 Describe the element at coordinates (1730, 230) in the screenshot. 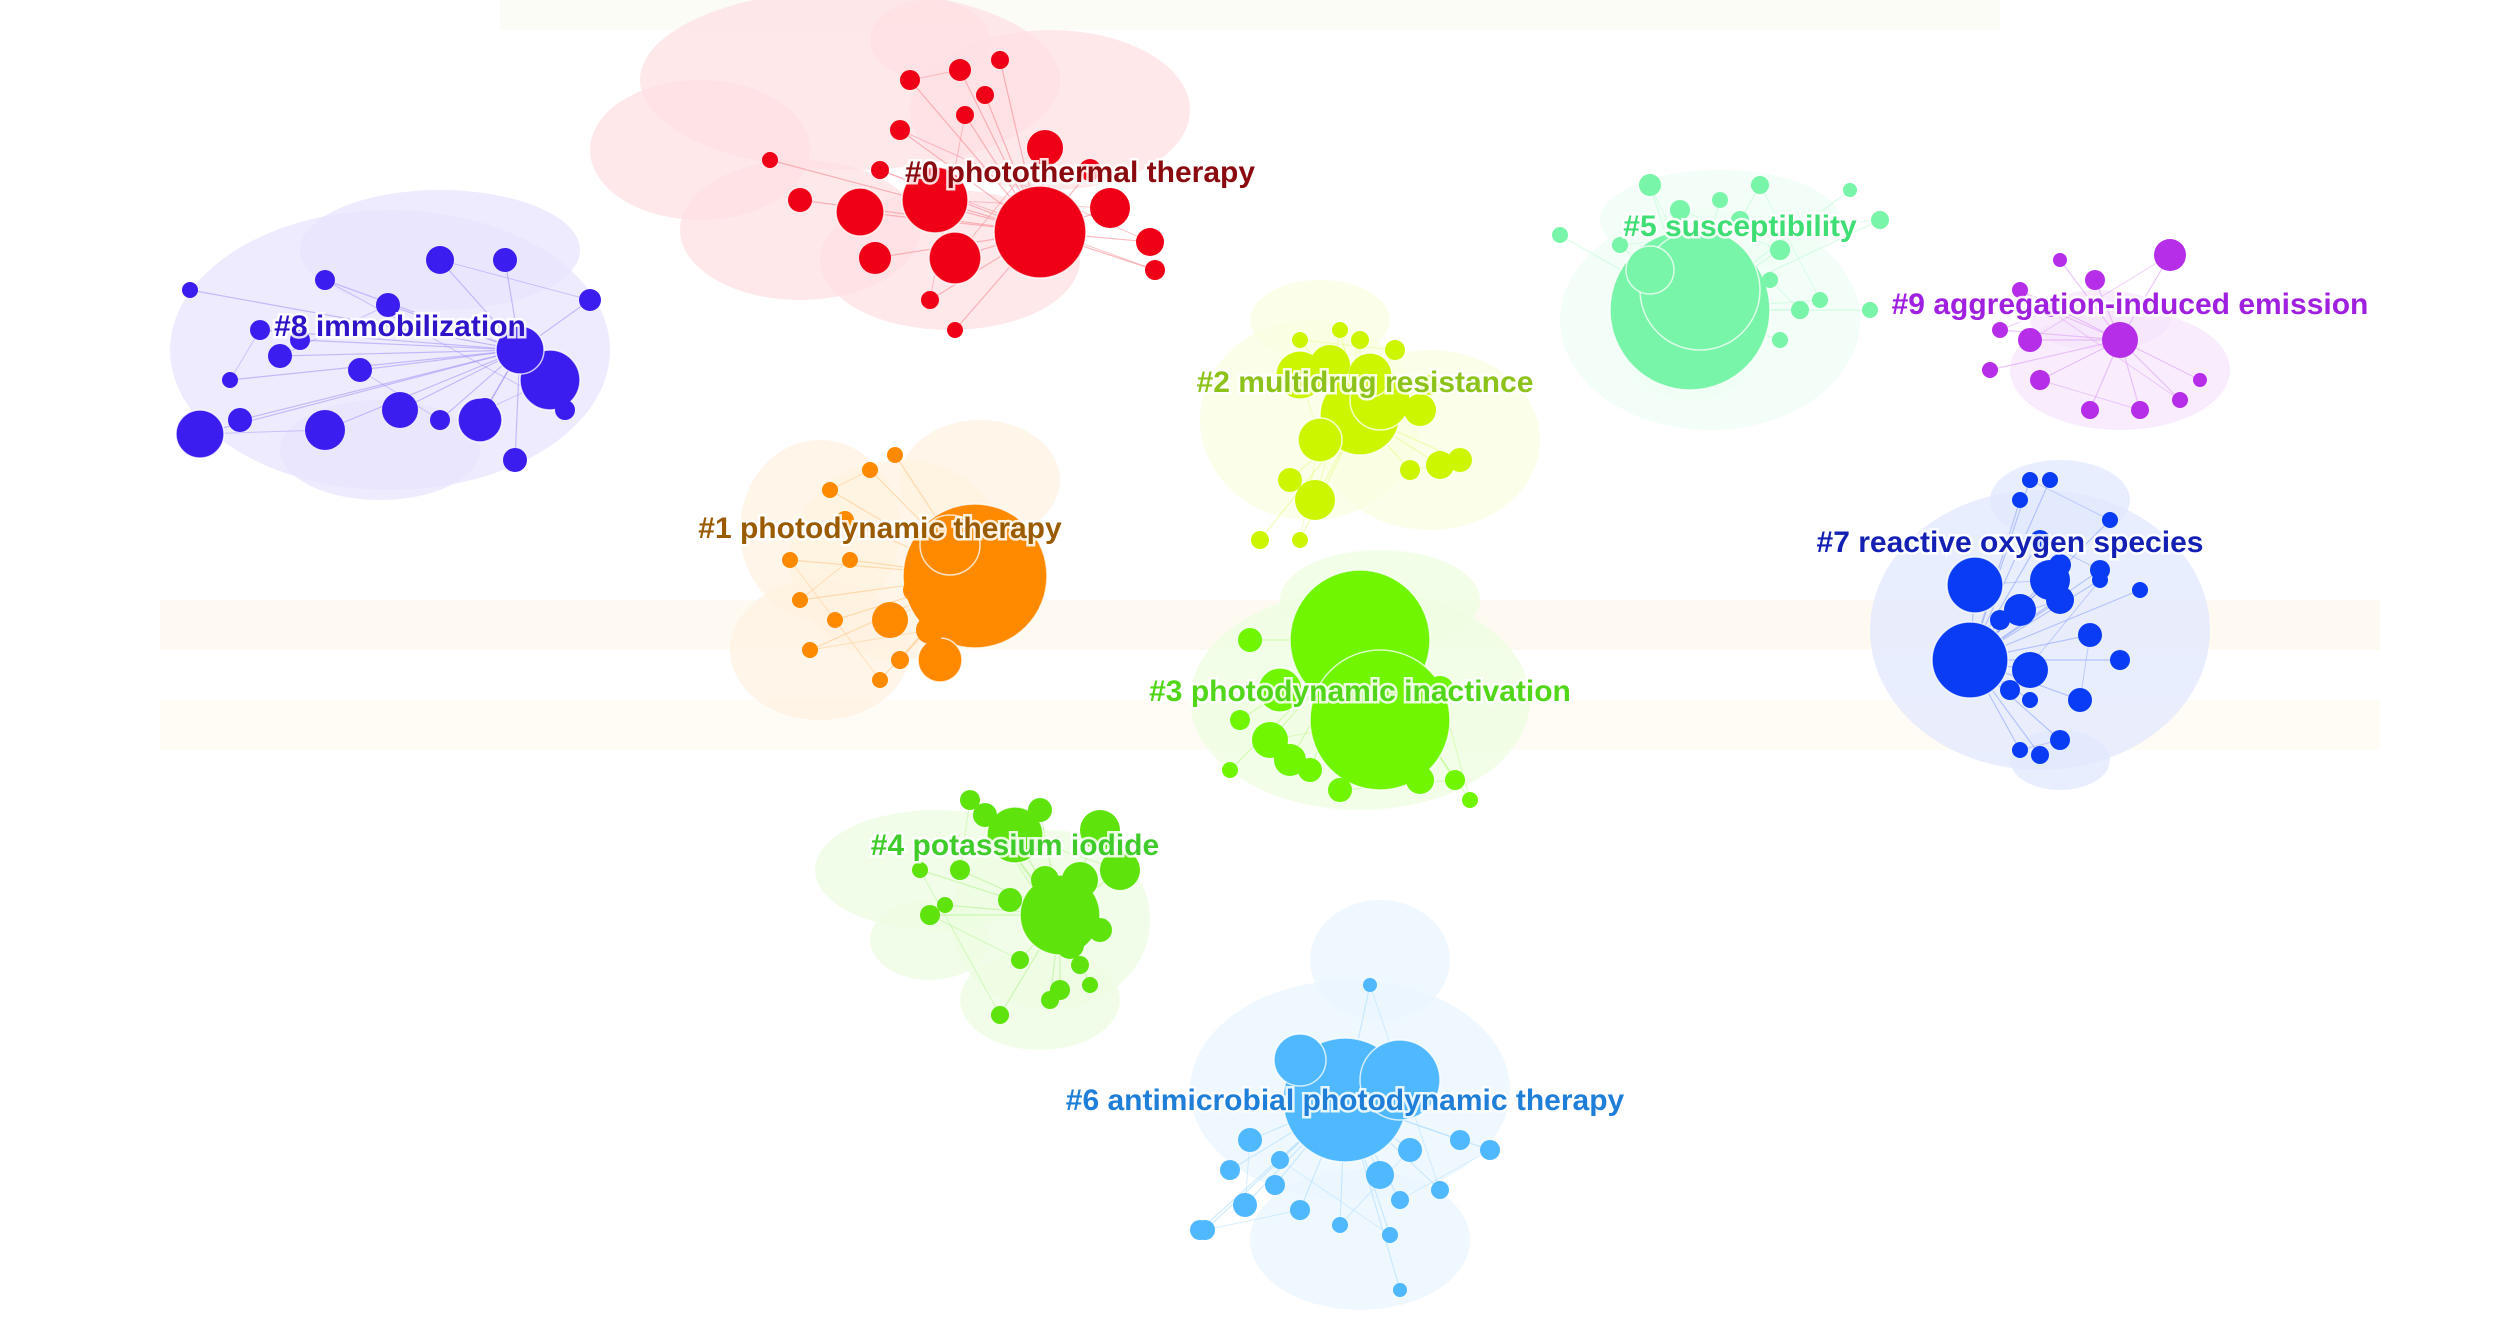

I see `cluster-5-link` at that location.